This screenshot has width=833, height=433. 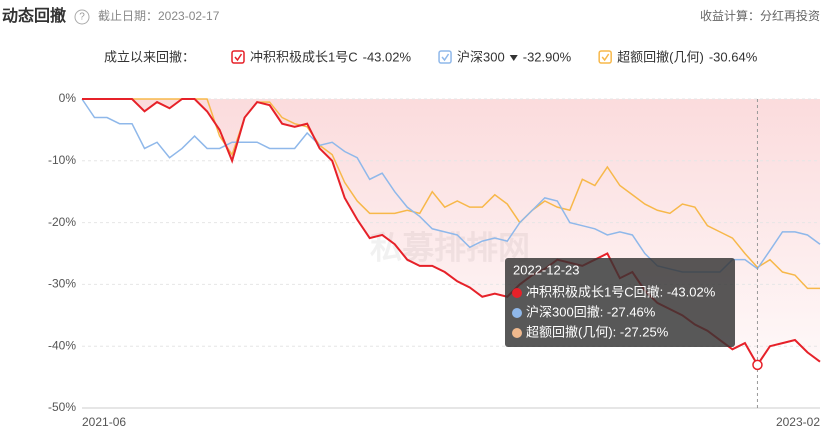 I want to click on legend-label: 沪深300, so click(x=481, y=56).